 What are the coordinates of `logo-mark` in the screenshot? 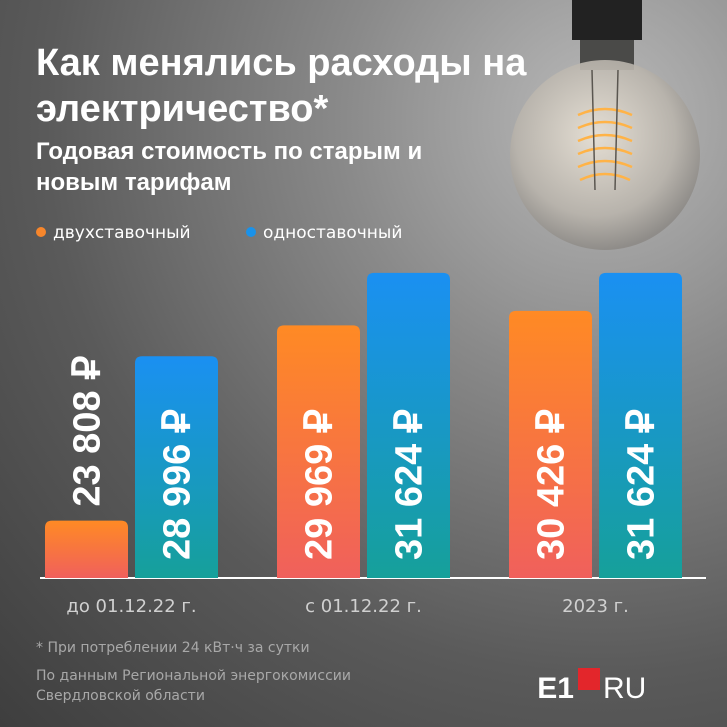 It's located at (589, 679).